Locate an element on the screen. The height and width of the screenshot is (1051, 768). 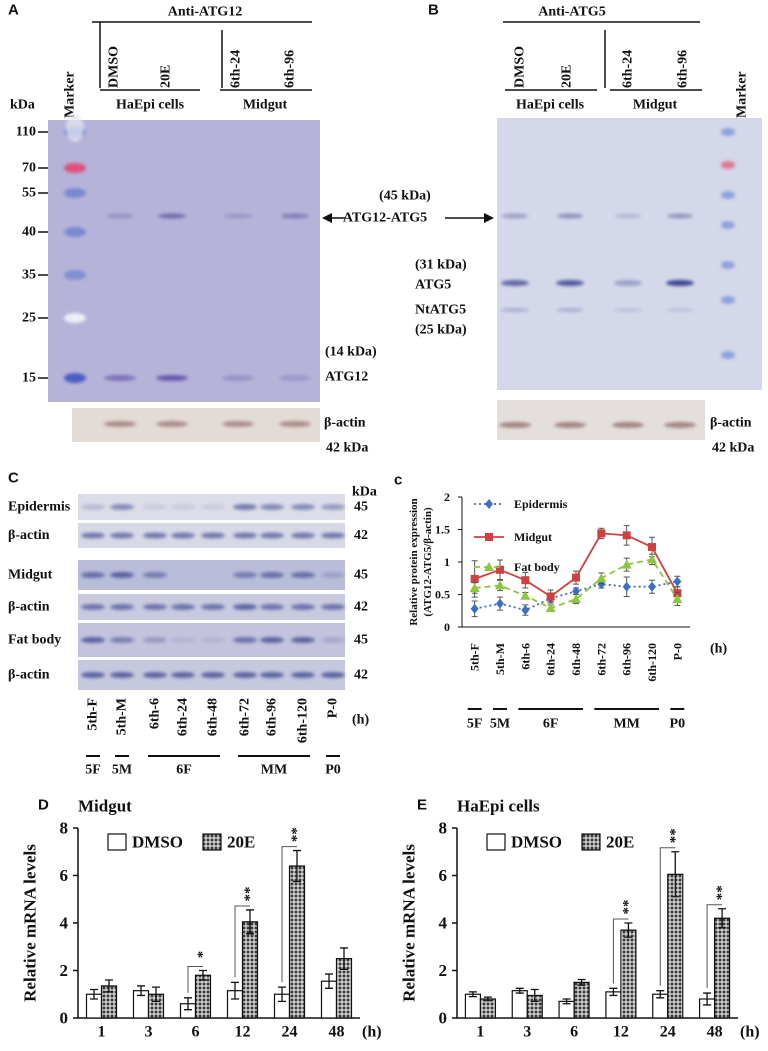
annotation: (45 kDa) is located at coordinates (405, 196).